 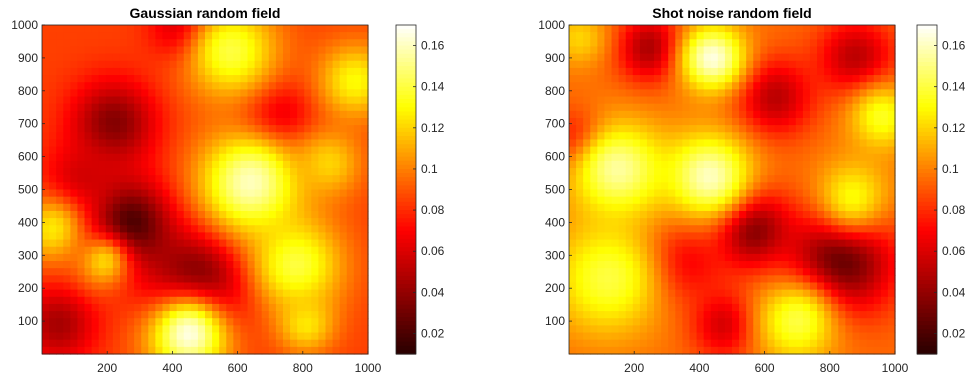 I want to click on colorbar-tick-label: 0.16, so click(x=433, y=46).